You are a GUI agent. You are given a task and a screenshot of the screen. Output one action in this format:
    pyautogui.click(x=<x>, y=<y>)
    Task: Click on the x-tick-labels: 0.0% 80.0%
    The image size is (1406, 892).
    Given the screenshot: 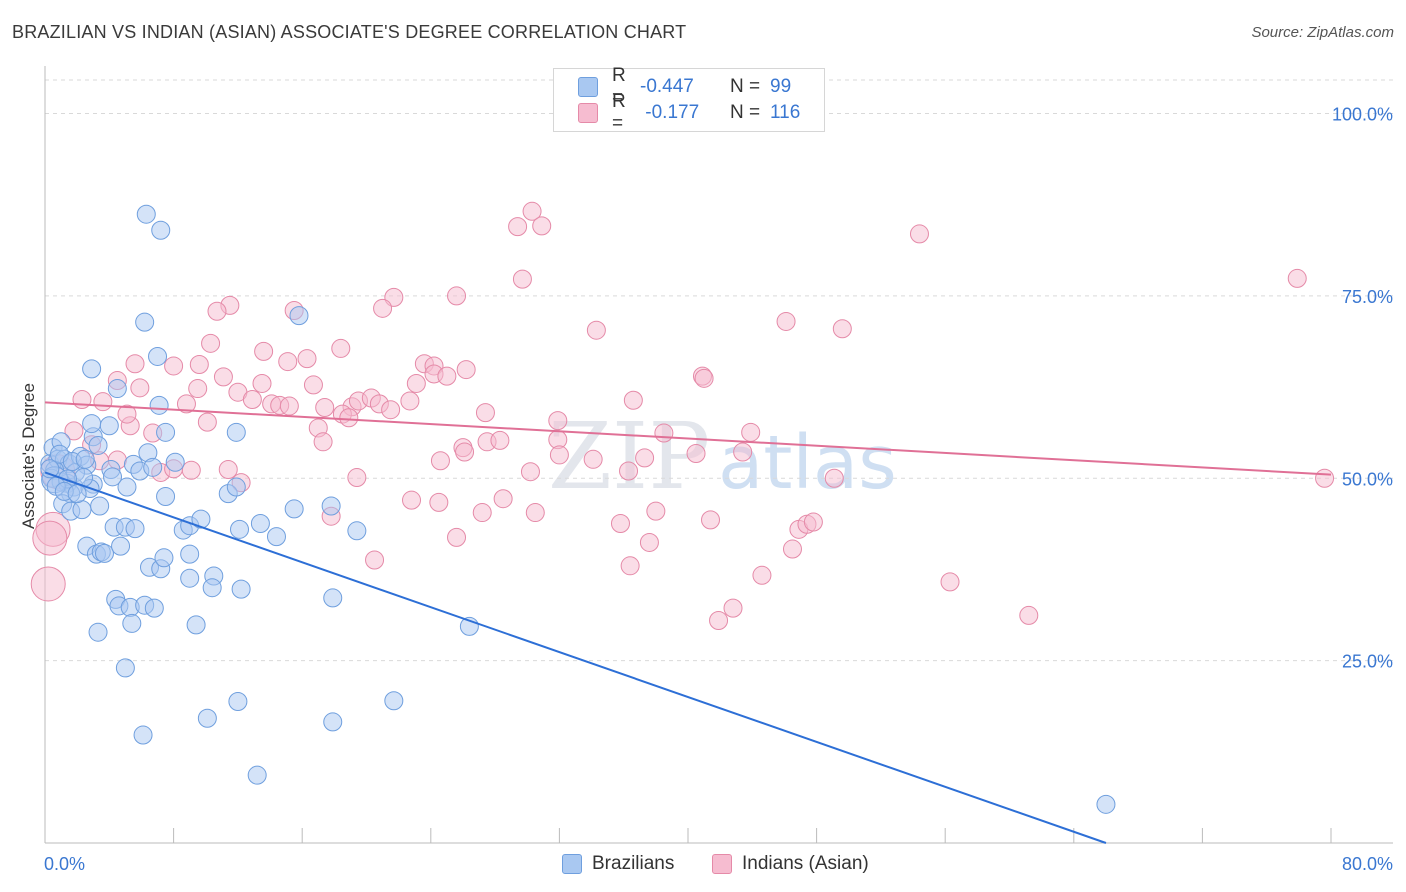 What is the action you would take?
    pyautogui.click(x=718, y=864)
    